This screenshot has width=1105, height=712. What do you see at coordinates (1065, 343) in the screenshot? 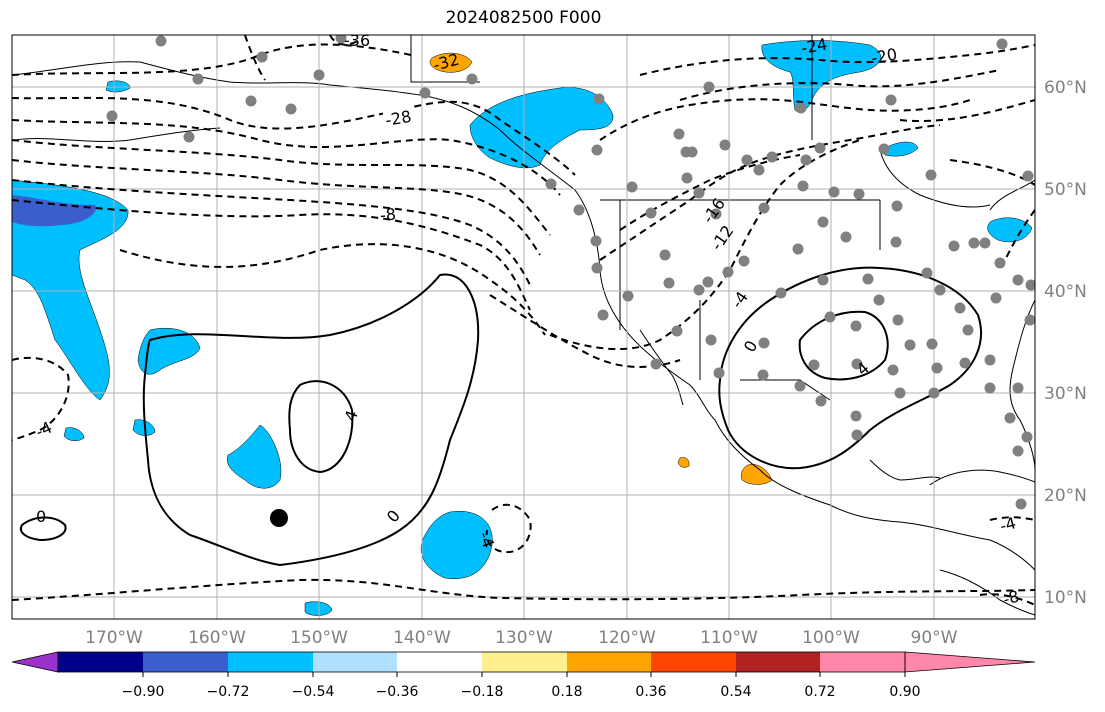
I see `latitude-labels: 60°N 50°N 40°N 30°N 20°N 10°N` at bounding box center [1065, 343].